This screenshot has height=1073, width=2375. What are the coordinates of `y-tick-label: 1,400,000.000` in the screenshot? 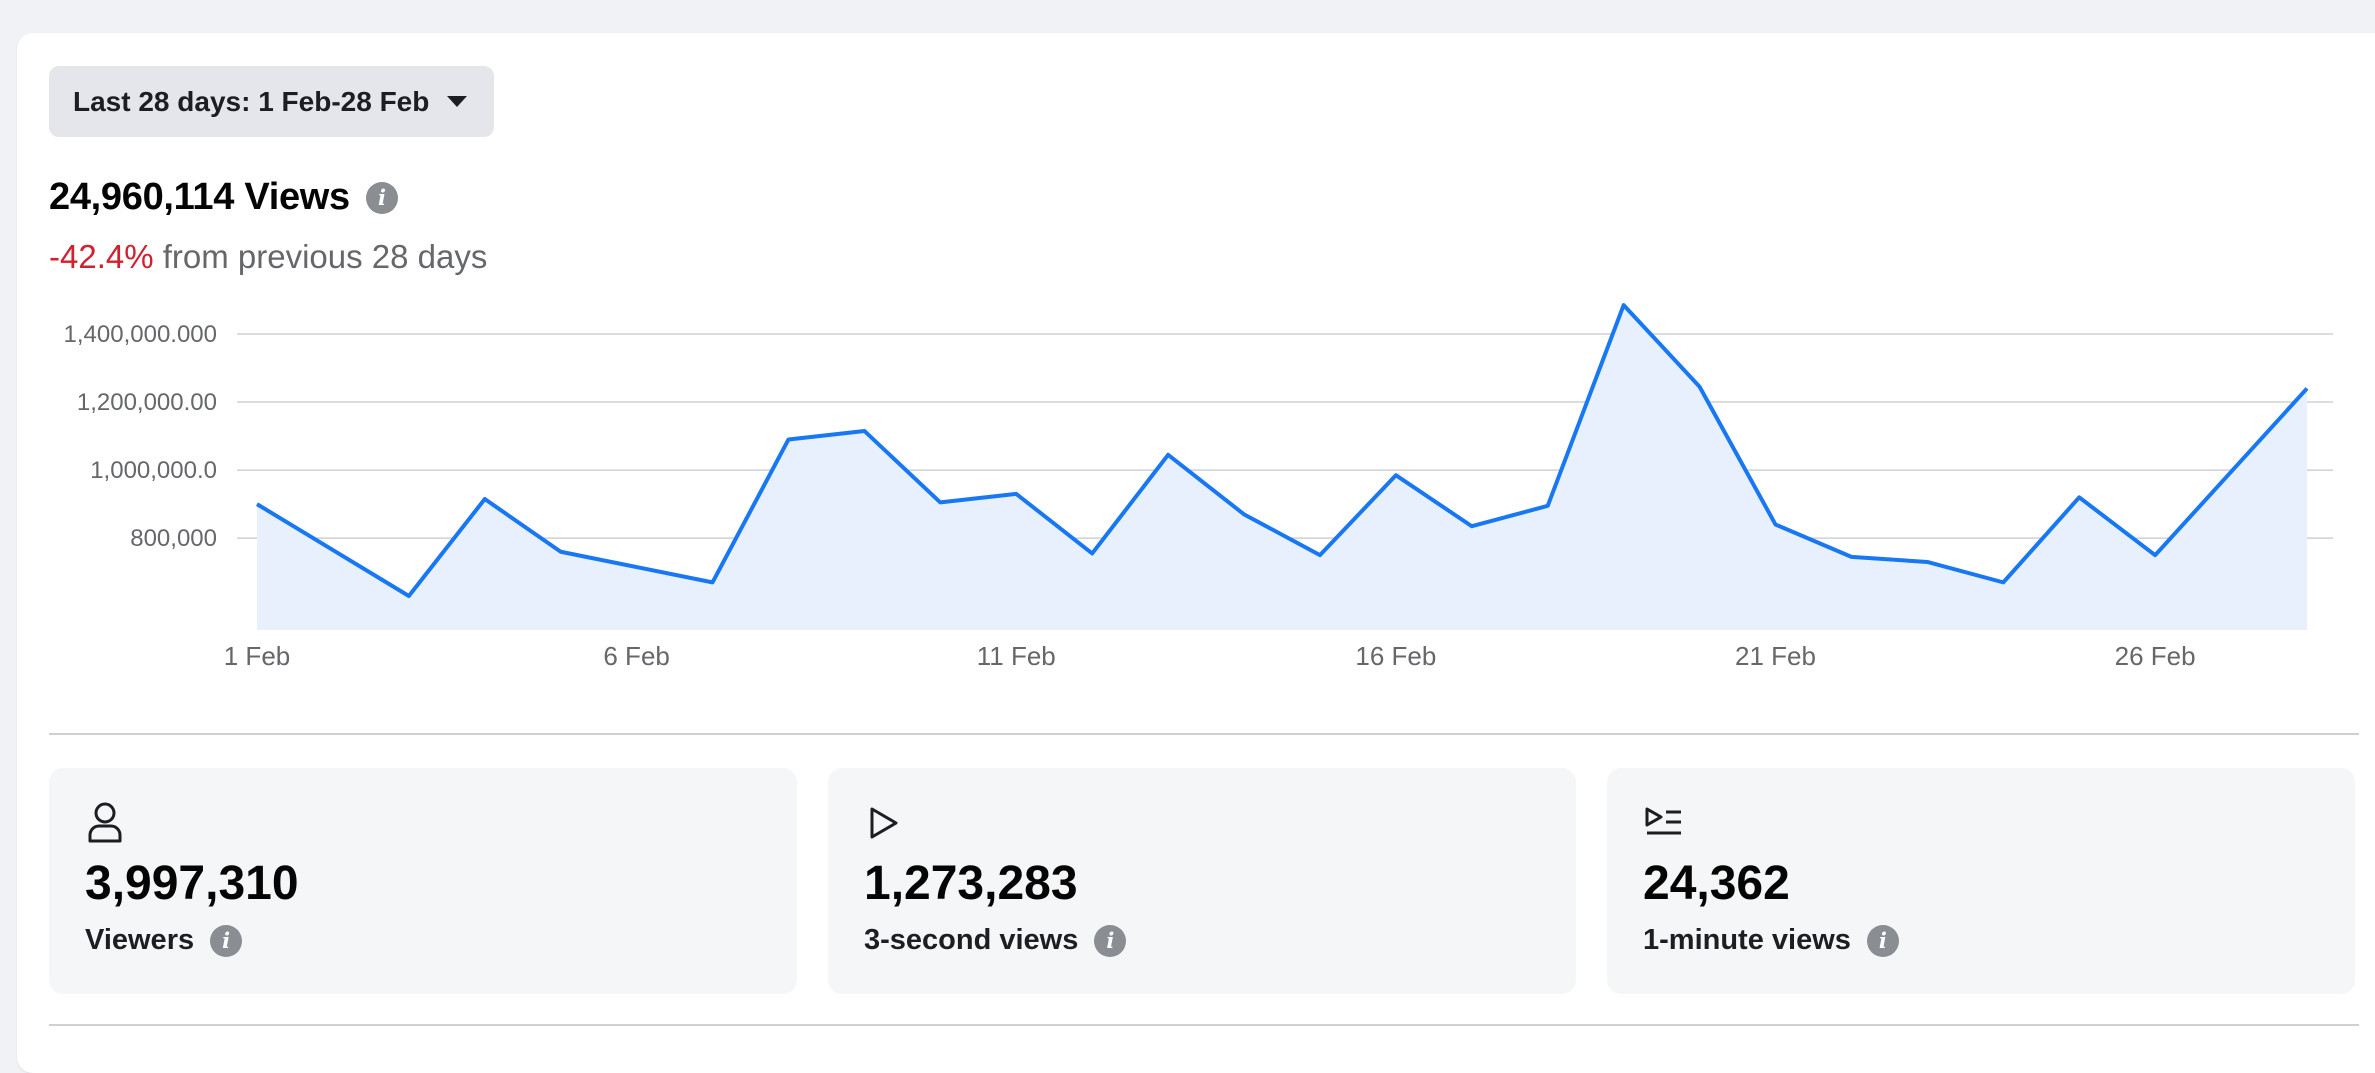 It's located at (140, 334).